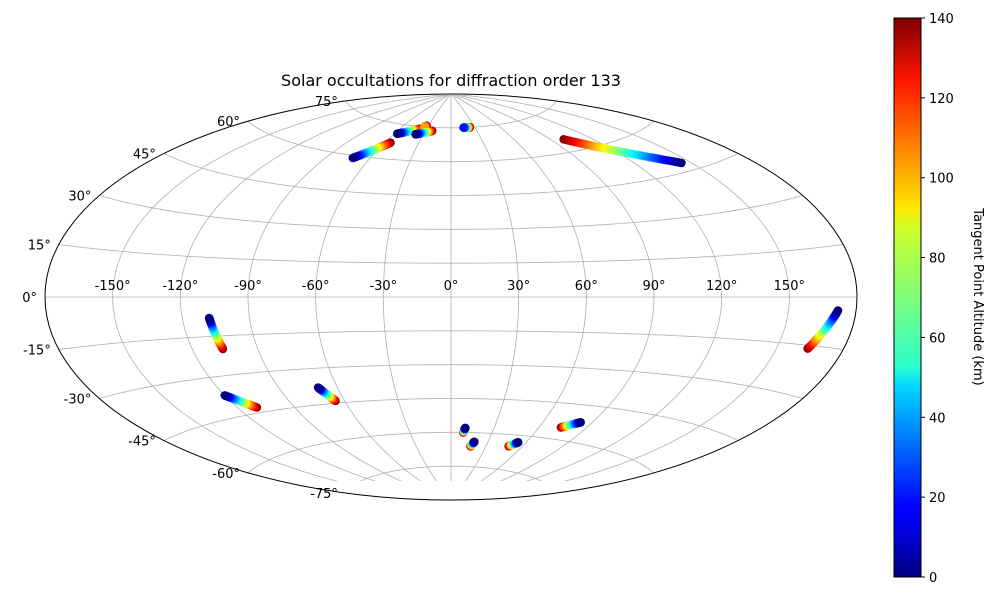 This screenshot has height=600, width=1000. Describe the element at coordinates (586, 286) in the screenshot. I see `longitude-tick-label: 60°` at that location.